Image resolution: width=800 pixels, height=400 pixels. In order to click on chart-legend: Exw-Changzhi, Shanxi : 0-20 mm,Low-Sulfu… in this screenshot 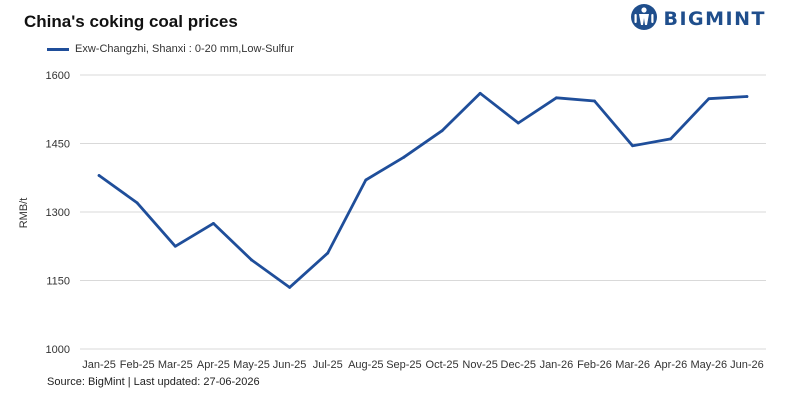, I will do `click(170, 49)`.